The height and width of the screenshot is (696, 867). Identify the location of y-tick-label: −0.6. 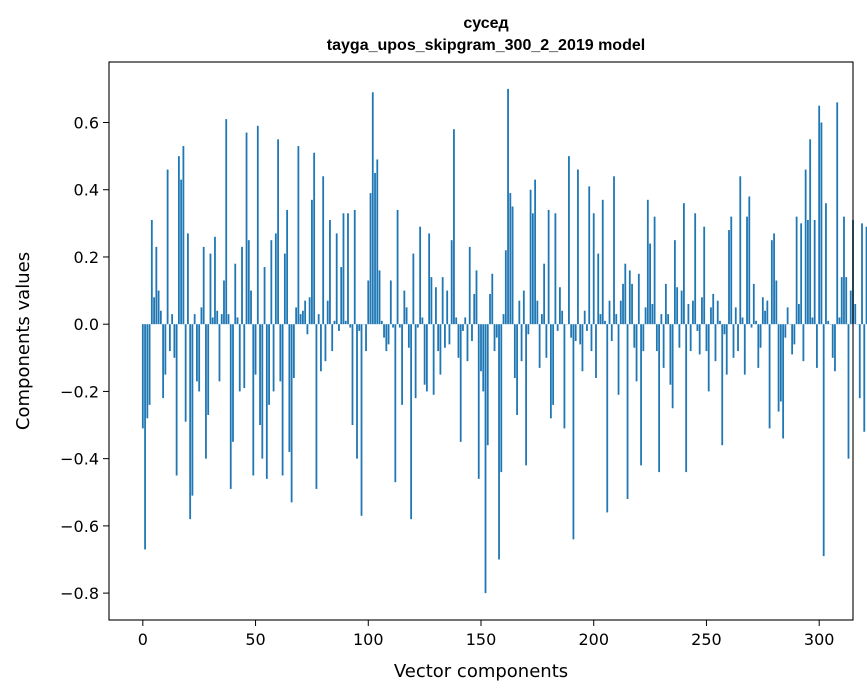
(79, 526).